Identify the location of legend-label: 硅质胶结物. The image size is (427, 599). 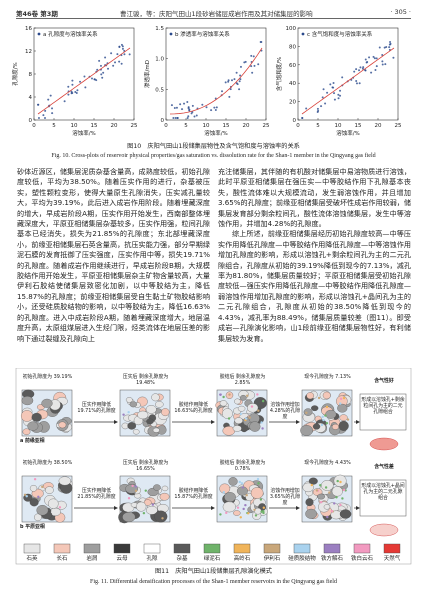
(302, 558).